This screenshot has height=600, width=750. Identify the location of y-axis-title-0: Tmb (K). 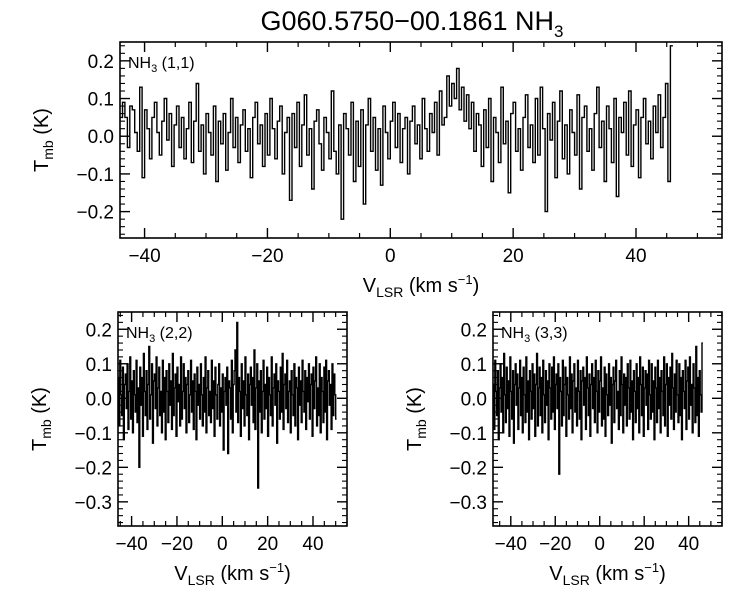
(43, 140).